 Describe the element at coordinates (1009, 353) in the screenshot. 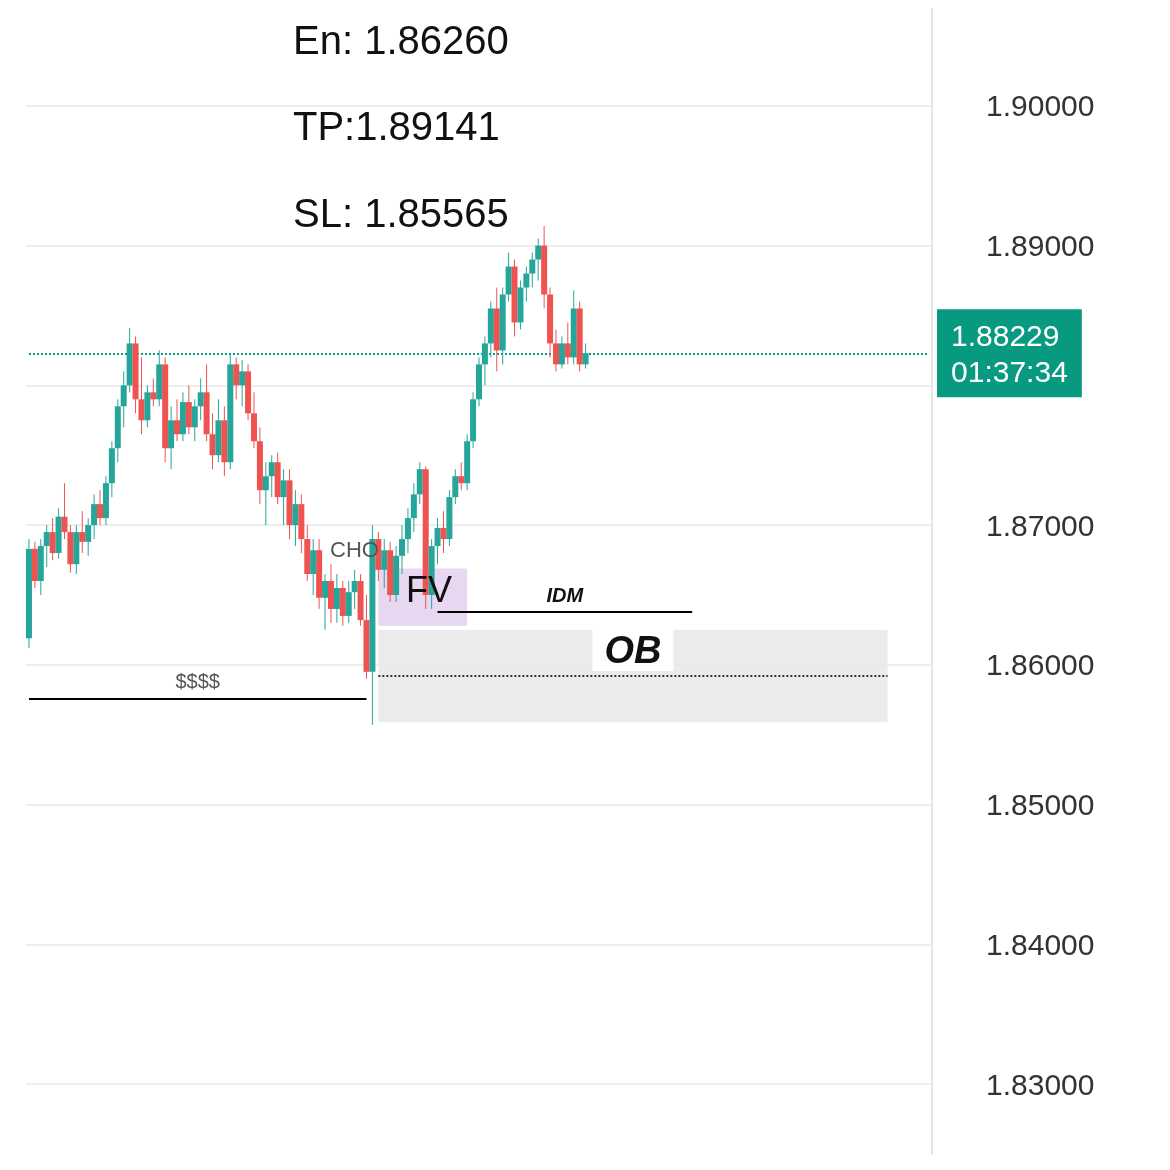

I see `ref-line-label: 1.88229 01:37:34` at that location.